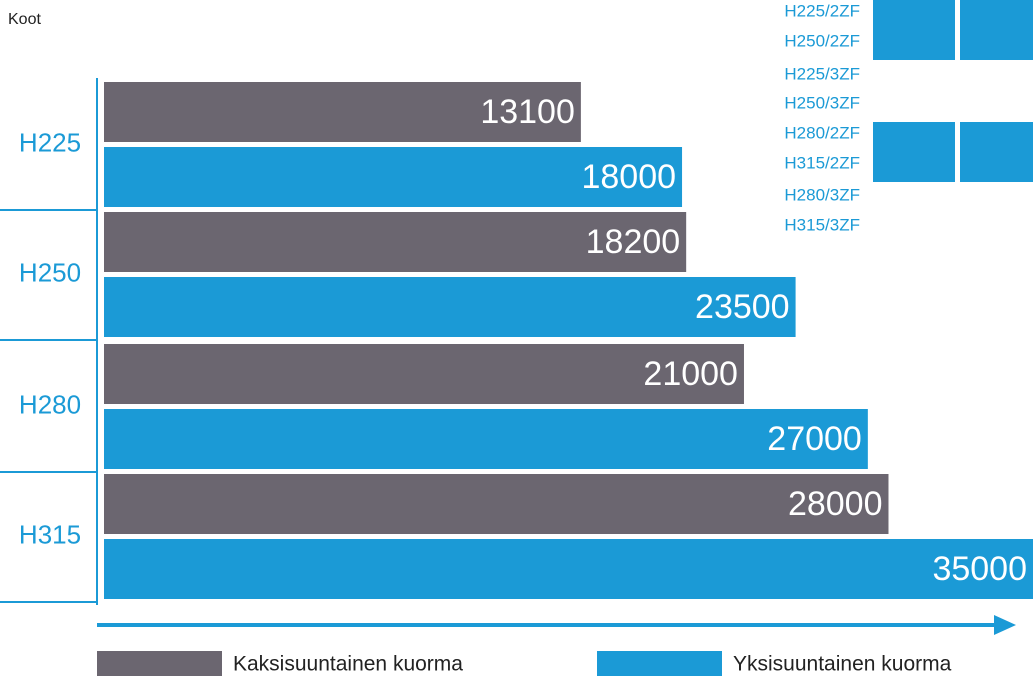 This screenshot has width=1033, height=680. Describe the element at coordinates (50, 142) in the screenshot. I see `category-label: H225` at that location.